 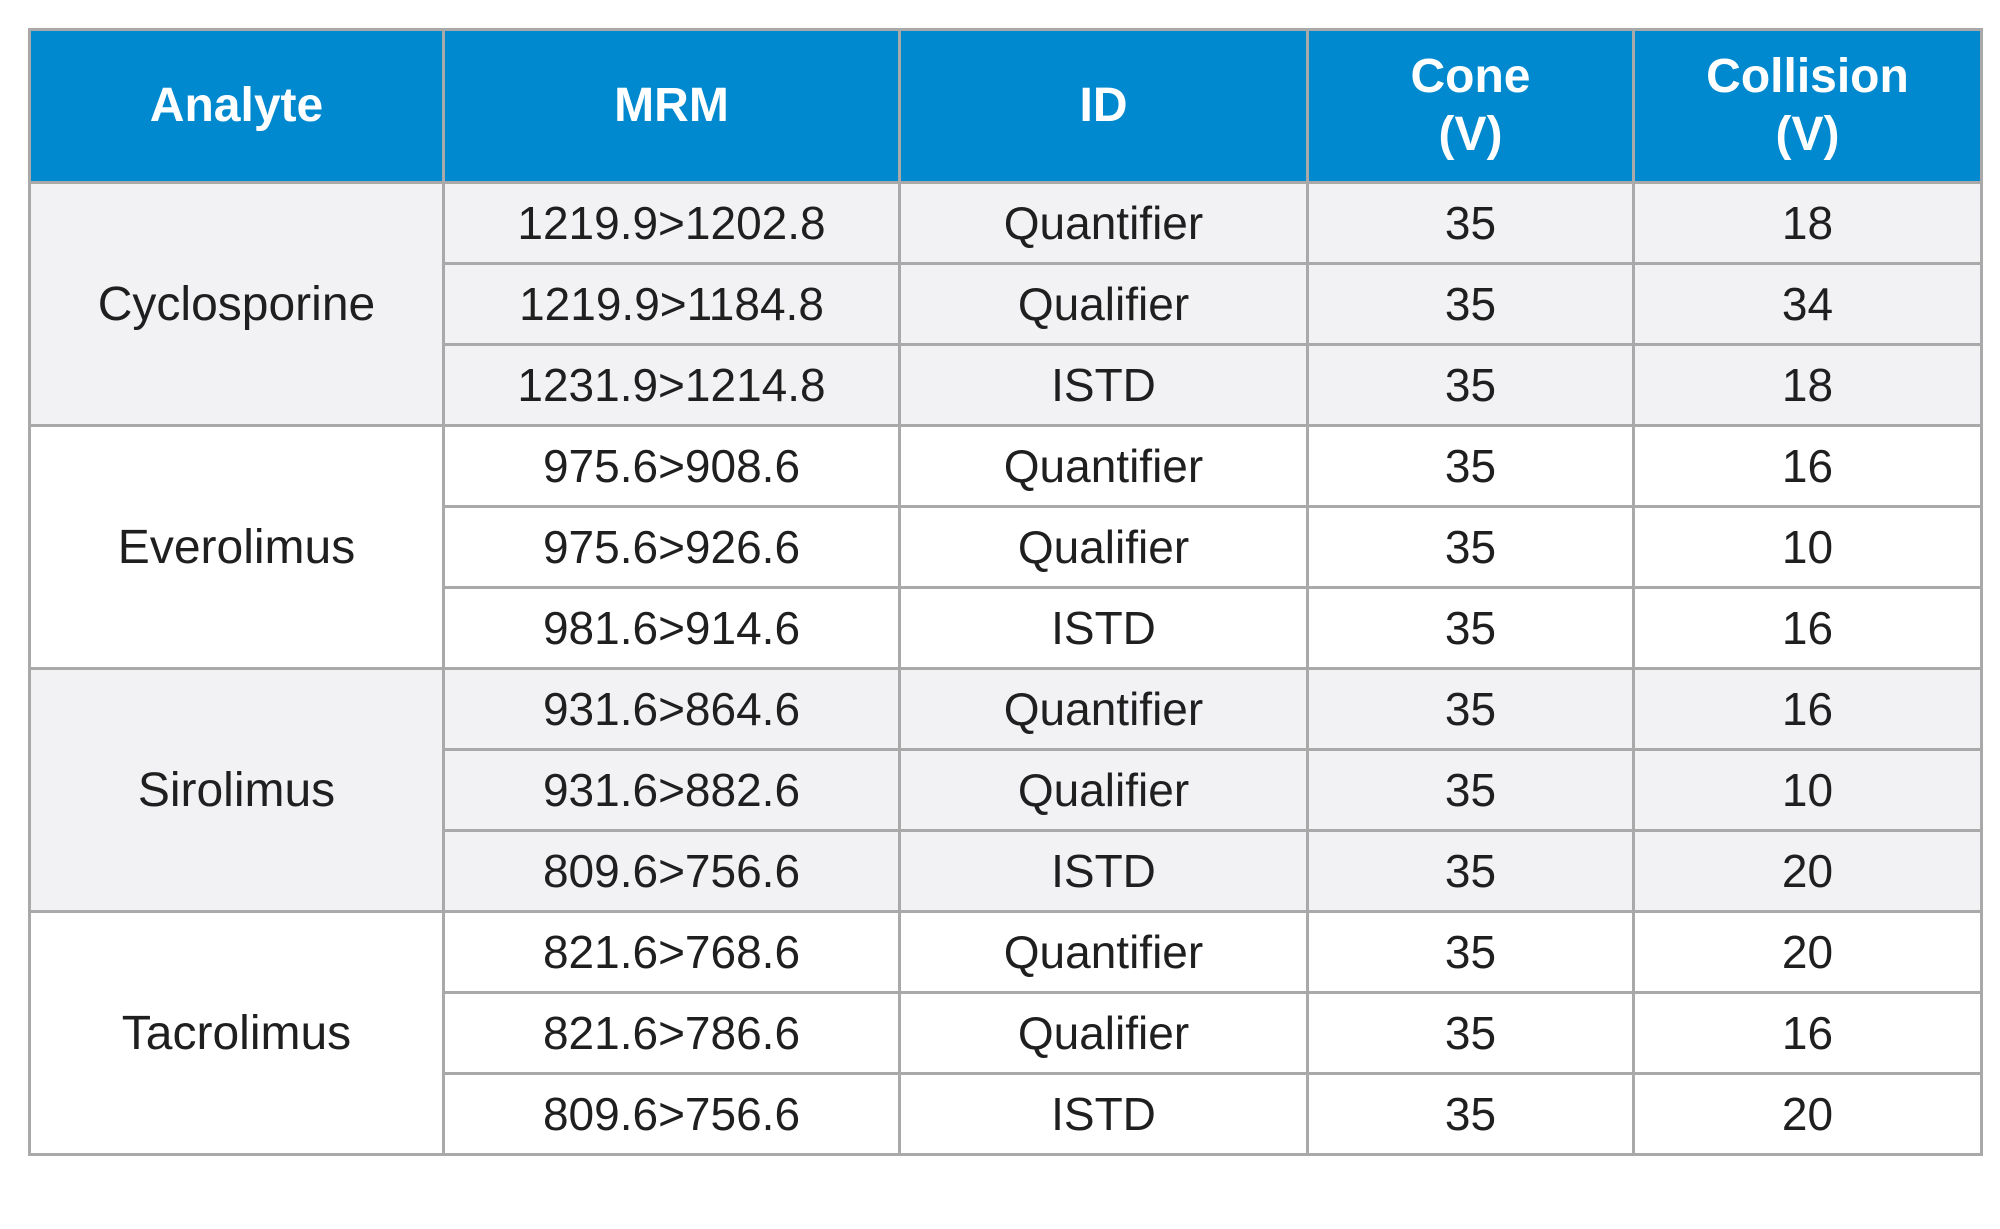 What do you see at coordinates (236, 547) in the screenshot?
I see `analyte-cell: Everolimus` at bounding box center [236, 547].